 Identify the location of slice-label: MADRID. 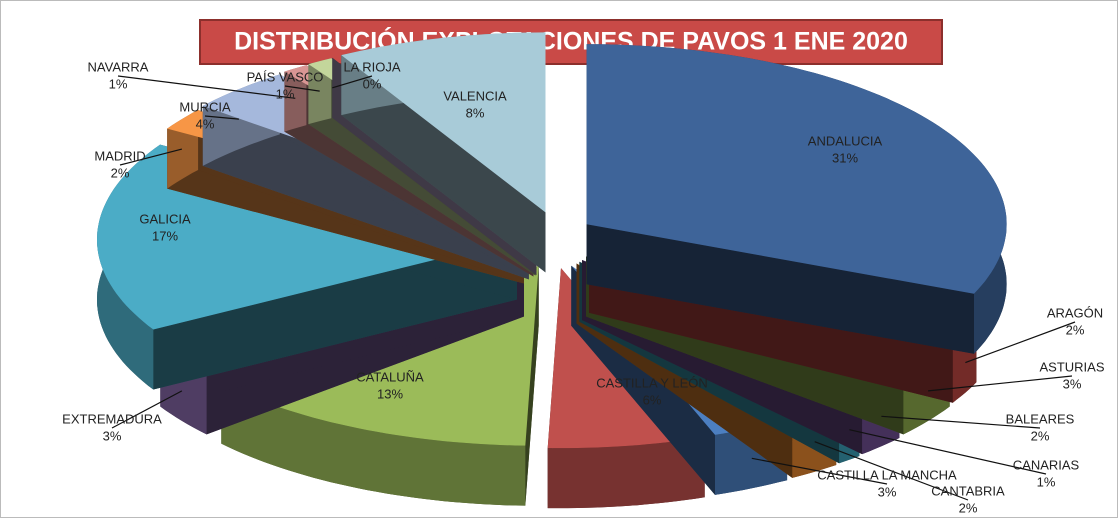
(119, 155).